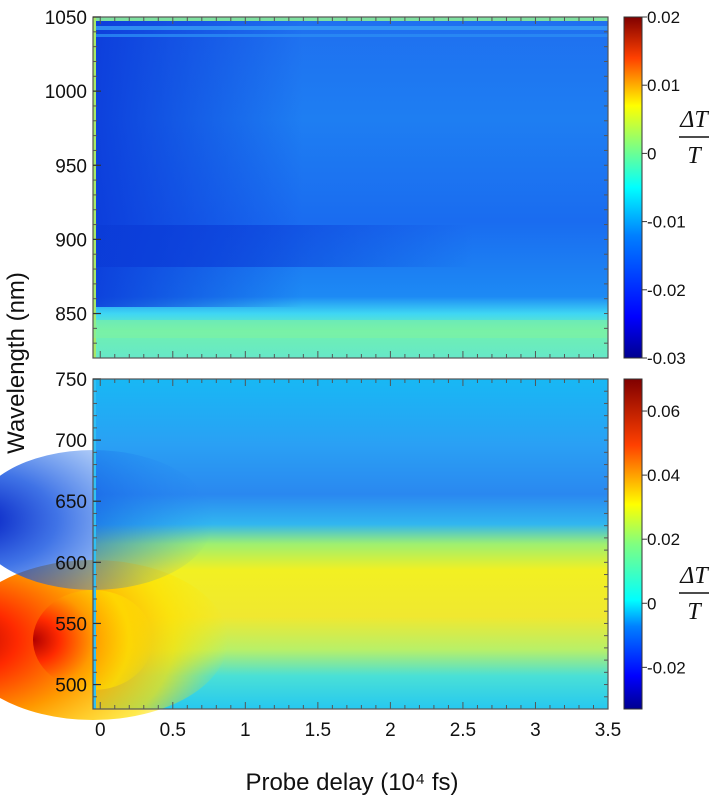  Describe the element at coordinates (71, 380) in the screenshot. I see `bottom-y-tick-label: 750` at that location.